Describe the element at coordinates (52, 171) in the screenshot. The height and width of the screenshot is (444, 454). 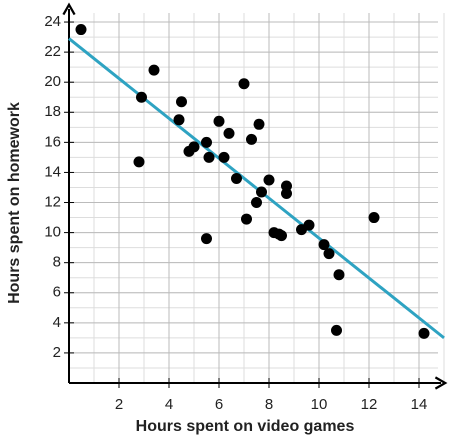
I see `y-tick-label: 14` at that location.